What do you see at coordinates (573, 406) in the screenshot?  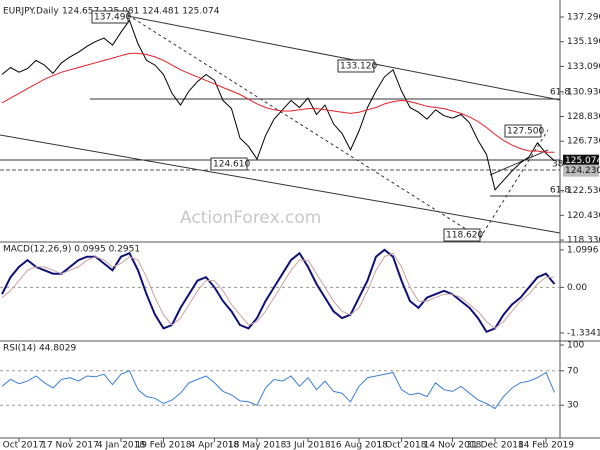 I see `y-tick-label: 30` at bounding box center [573, 406].